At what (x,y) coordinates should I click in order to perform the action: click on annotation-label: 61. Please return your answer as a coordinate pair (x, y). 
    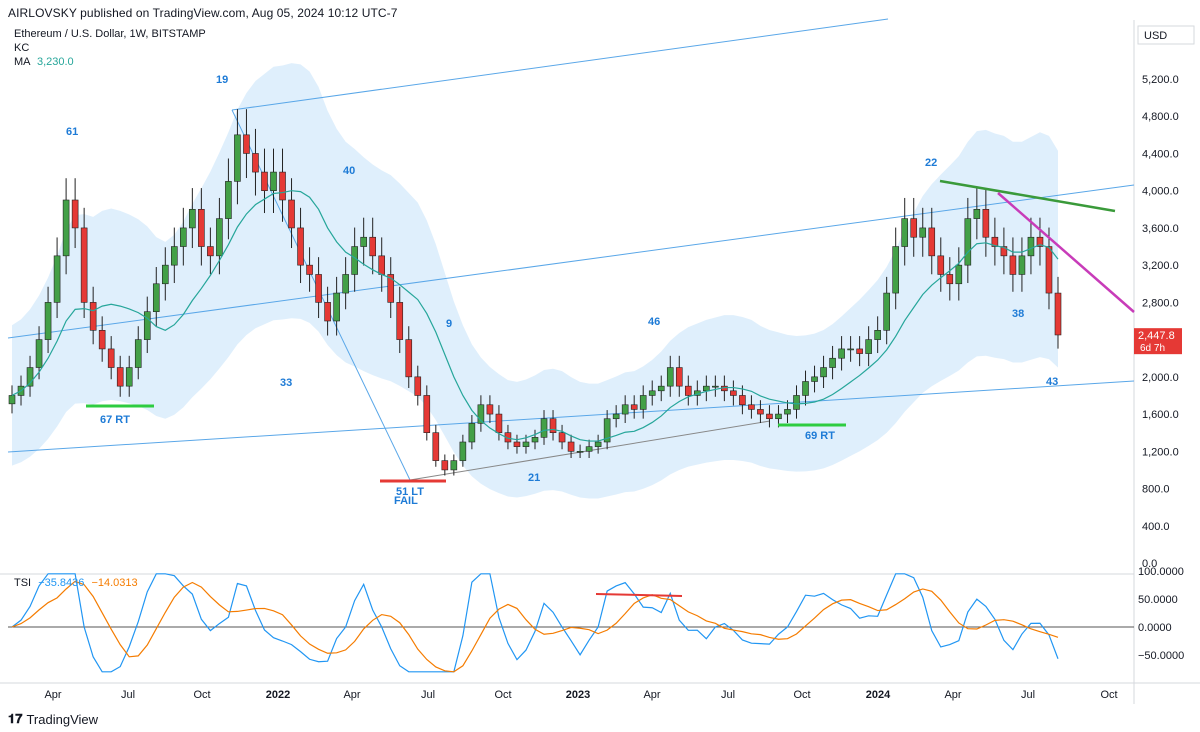
    Looking at the image, I should click on (72, 132).